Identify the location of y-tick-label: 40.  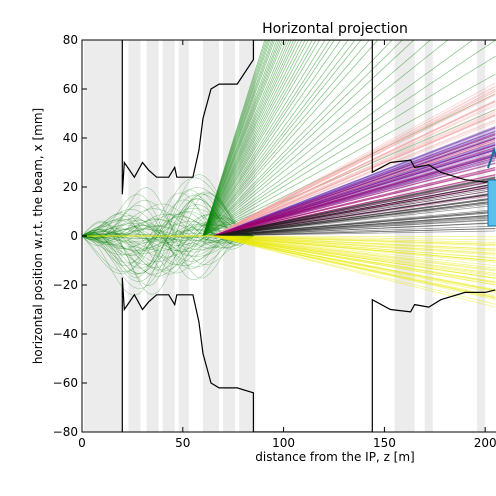
(70, 138).